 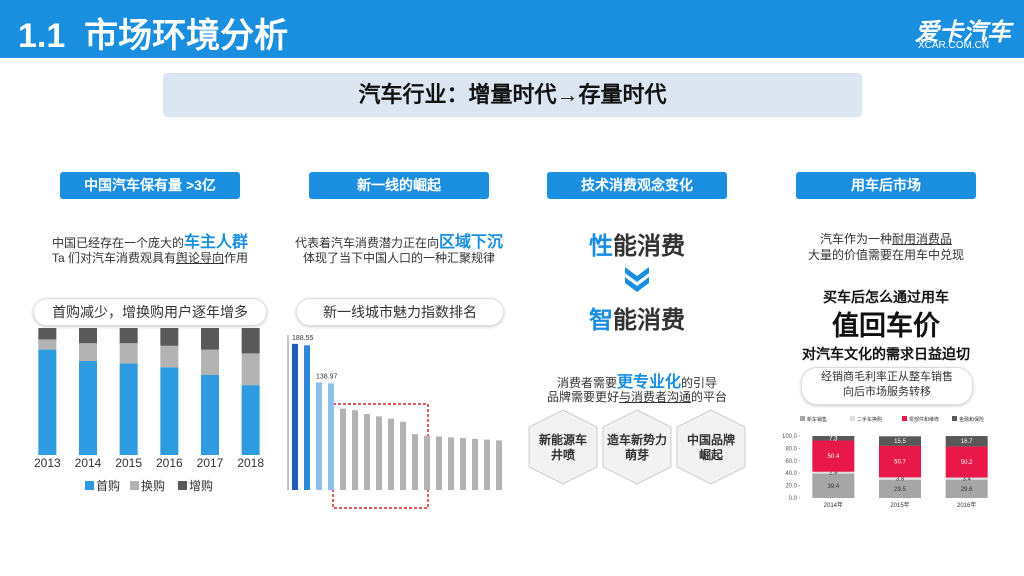 I want to click on data-label: 3.8, so click(x=900, y=480).